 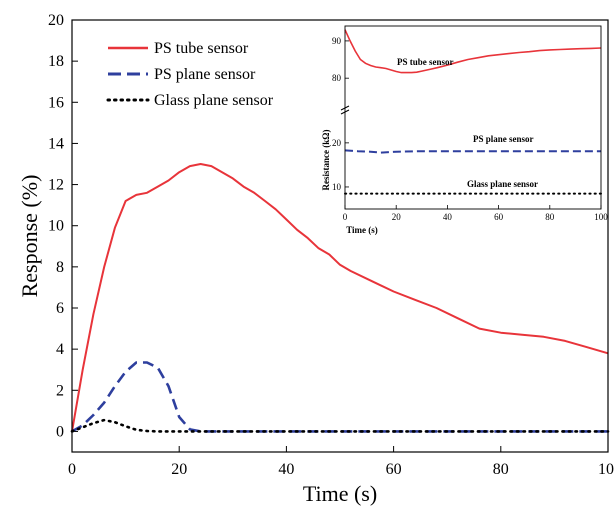 I want to click on inset-y-tick-label-0: 10, so click(x=337, y=187).